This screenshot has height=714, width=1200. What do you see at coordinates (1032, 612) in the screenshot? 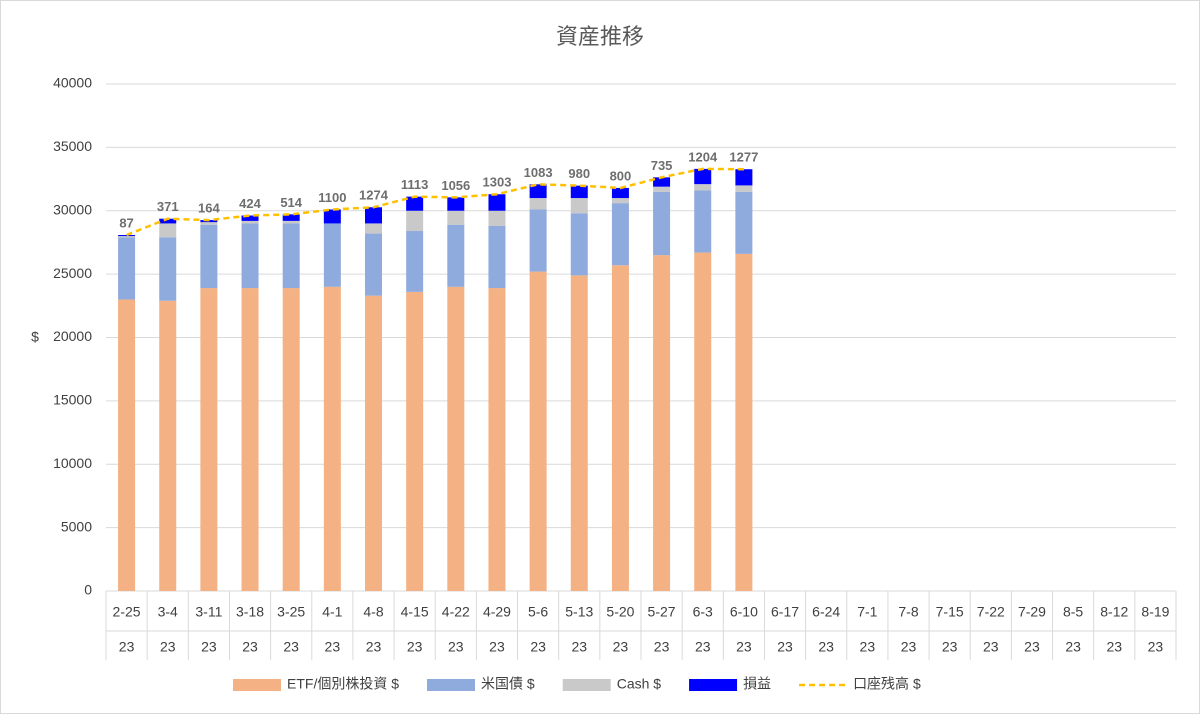
I see `x-tick-label: 7-29` at bounding box center [1032, 612].